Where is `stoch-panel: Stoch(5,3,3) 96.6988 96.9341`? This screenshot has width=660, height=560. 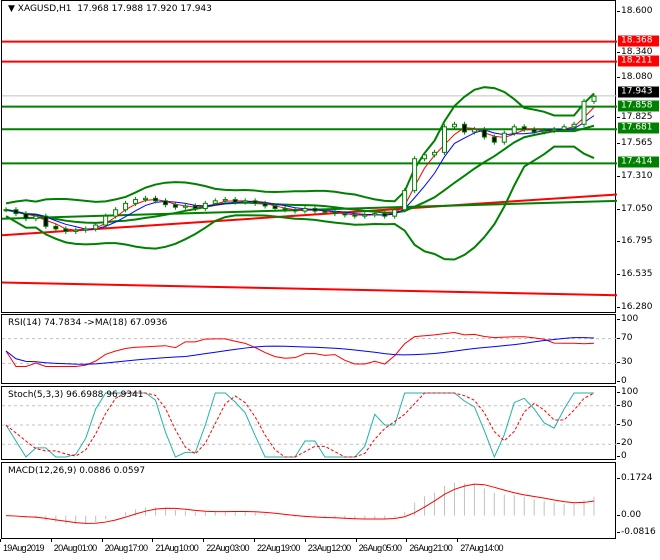
stoch-panel: Stoch(5,3,3) 96.6988 96.9341 is located at coordinates (309, 423).